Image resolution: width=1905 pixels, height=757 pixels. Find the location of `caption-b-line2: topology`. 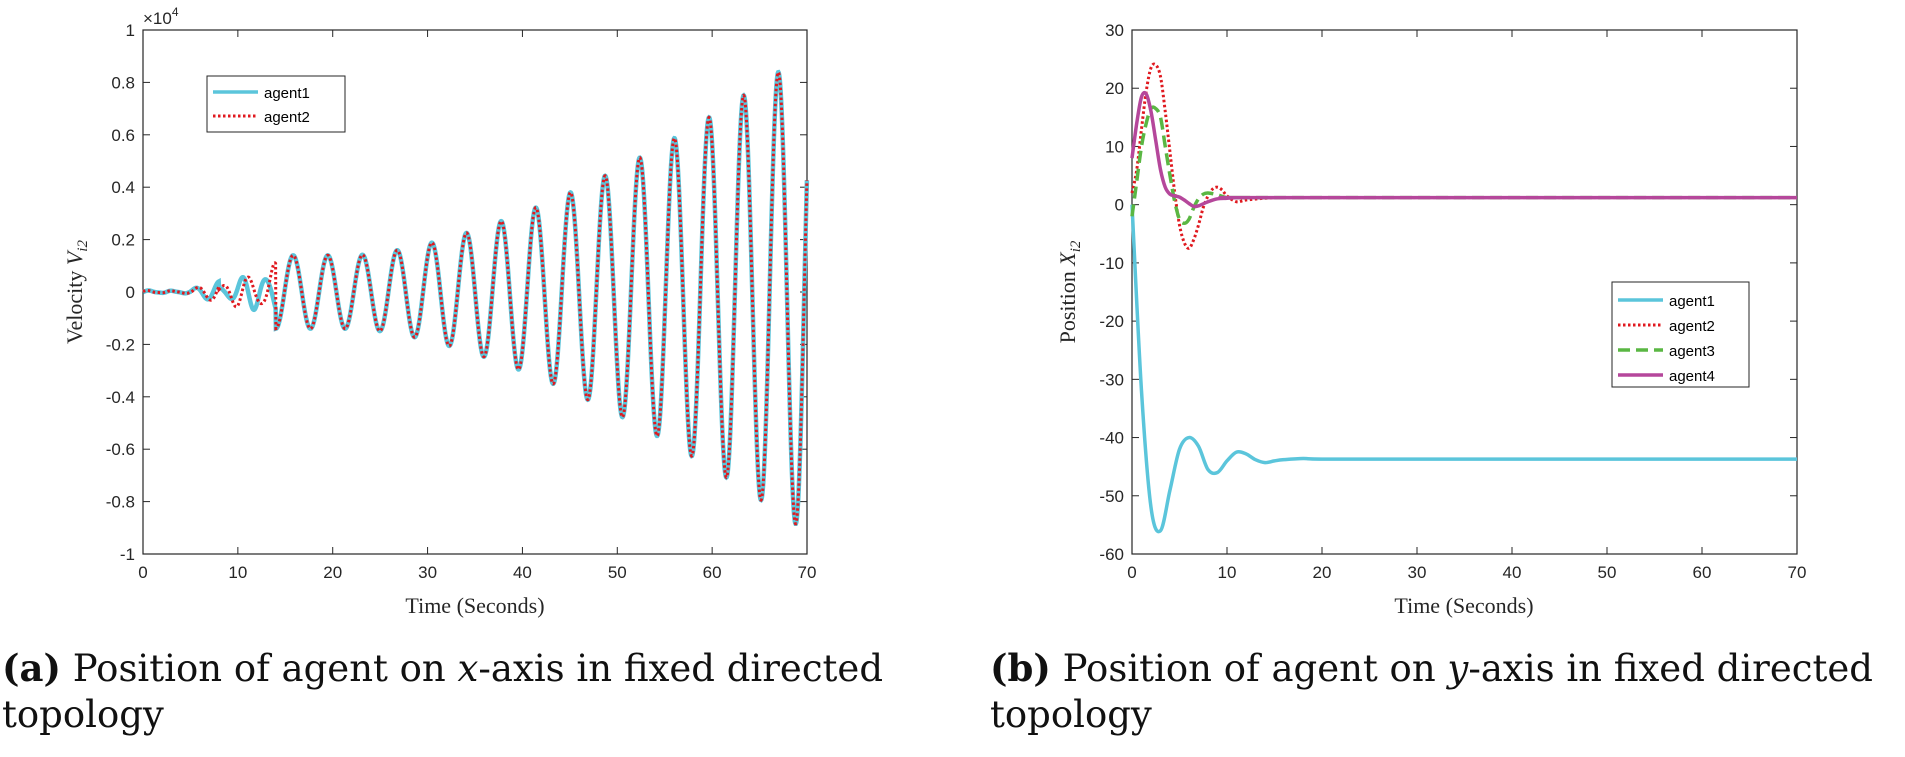

caption-b-line2: topology is located at coordinates (1071, 714).